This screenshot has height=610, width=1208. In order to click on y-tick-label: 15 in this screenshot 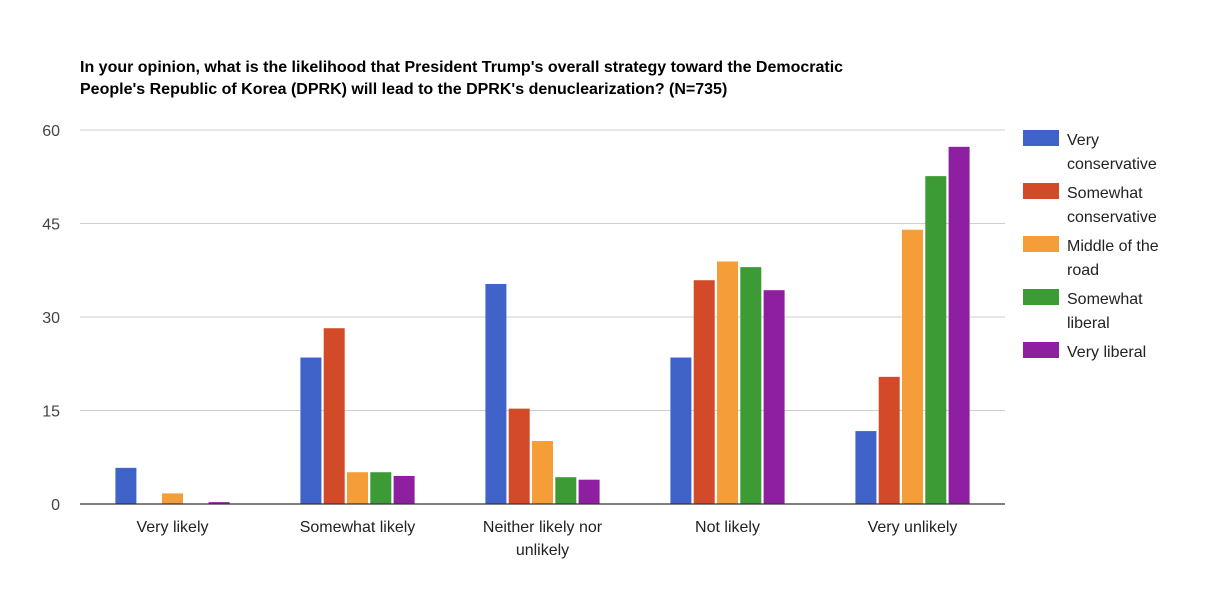, I will do `click(51, 412)`.